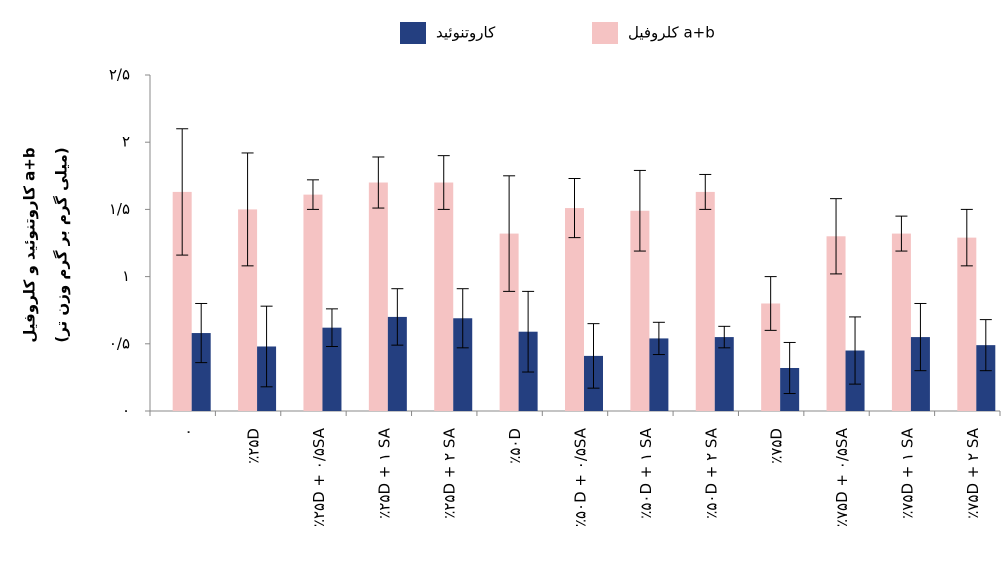  Describe the element at coordinates (188, 432) in the screenshot. I see `x-tick-label: ۰` at that location.